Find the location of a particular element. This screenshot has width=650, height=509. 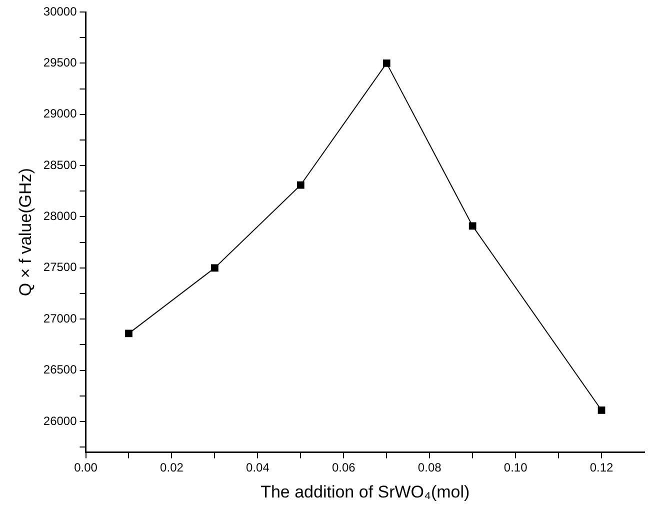

y-tick-label: 28500 is located at coordinates (60, 165).